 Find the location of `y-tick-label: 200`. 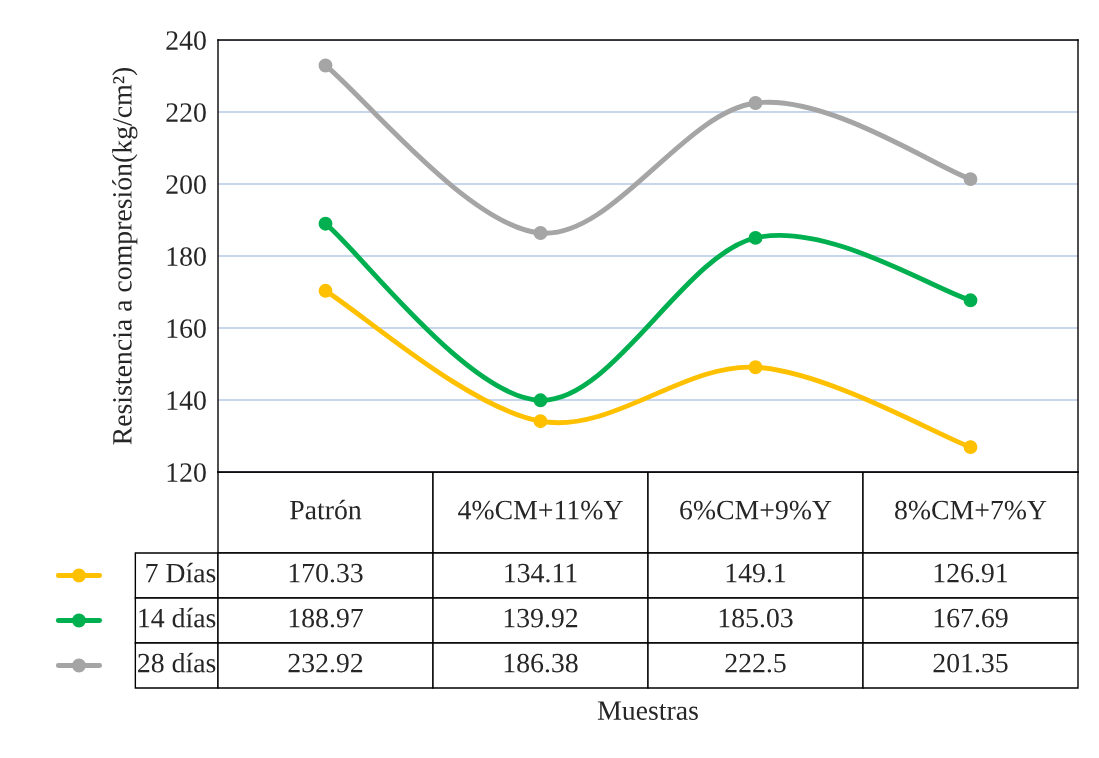

y-tick-label: 200 is located at coordinates (186, 184).